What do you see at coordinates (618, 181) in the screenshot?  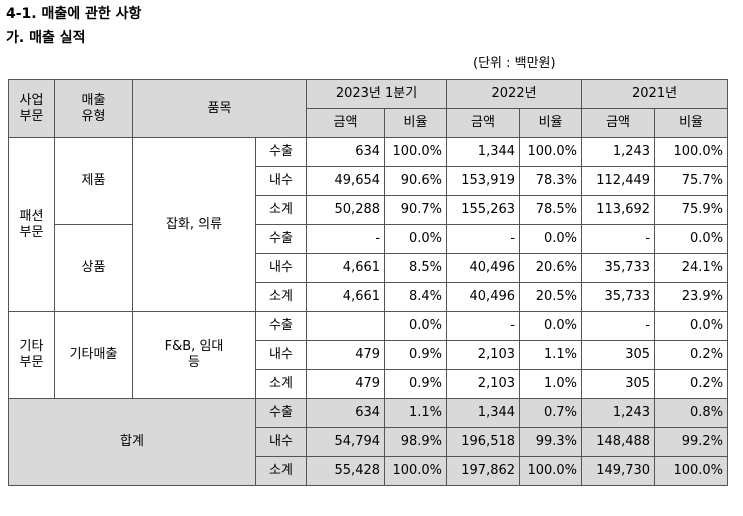 I see `amount-cell: 112,449` at bounding box center [618, 181].